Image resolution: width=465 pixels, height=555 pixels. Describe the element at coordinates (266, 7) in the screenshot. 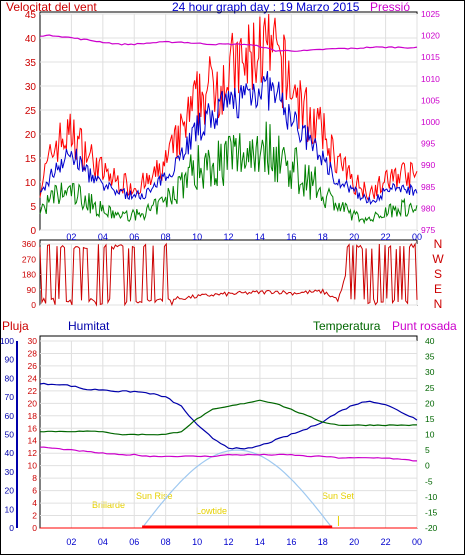

I see `graph-title: 24 hour graph day : 19 Marzo 2015` at that location.